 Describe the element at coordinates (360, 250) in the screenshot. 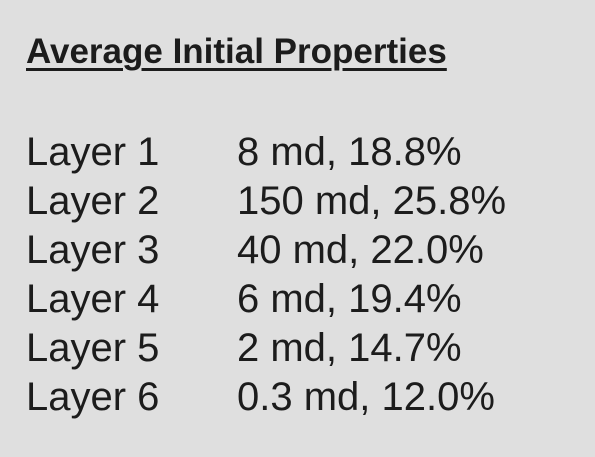

I see `layer-value: 40 md, 22.0%` at that location.